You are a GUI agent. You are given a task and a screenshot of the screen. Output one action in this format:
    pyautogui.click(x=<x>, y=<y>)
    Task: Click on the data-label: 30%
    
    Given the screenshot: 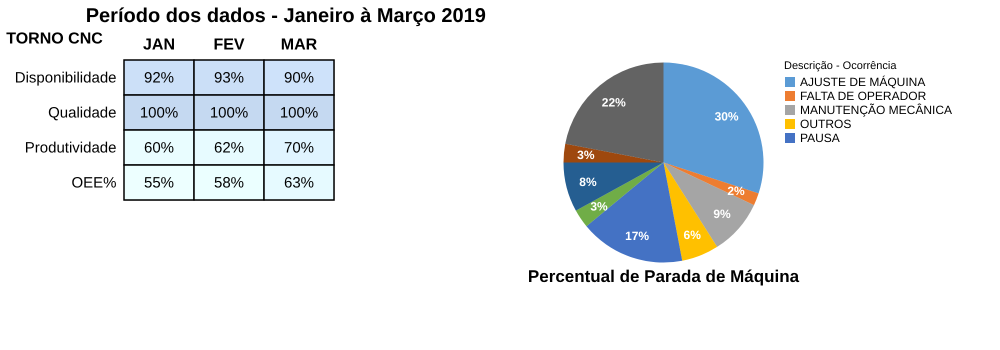 What is the action you would take?
    pyautogui.click(x=726, y=117)
    